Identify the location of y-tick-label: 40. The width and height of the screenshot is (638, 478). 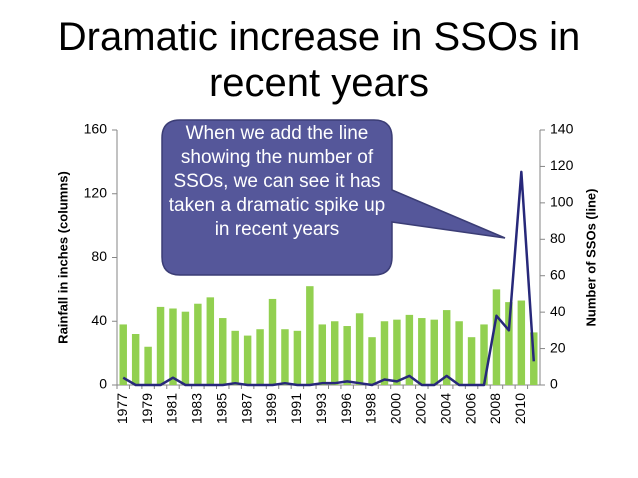
(99, 320).